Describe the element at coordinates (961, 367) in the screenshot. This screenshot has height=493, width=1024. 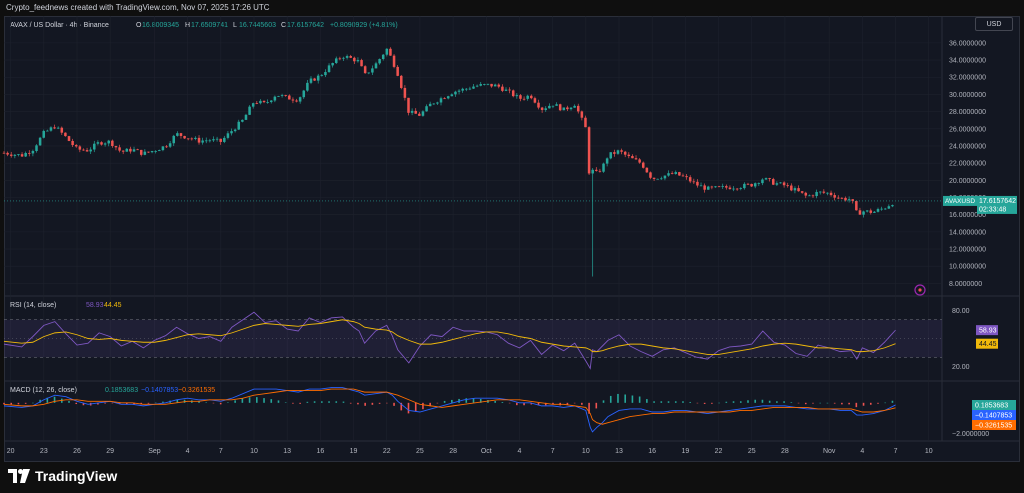
I see `rsi-level-20: 20.00` at that location.